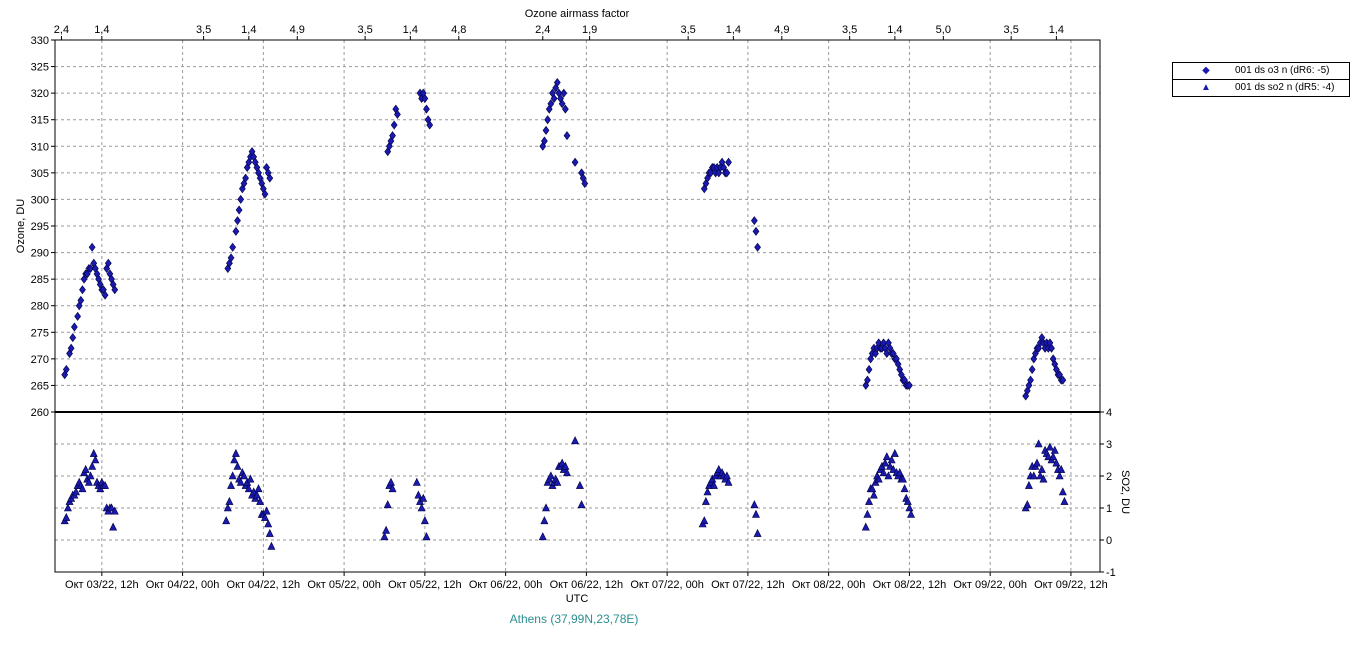 This screenshot has width=1361, height=645. Describe the element at coordinates (40, 360) in the screenshot. I see `ozone-tick-label: 270` at that location.